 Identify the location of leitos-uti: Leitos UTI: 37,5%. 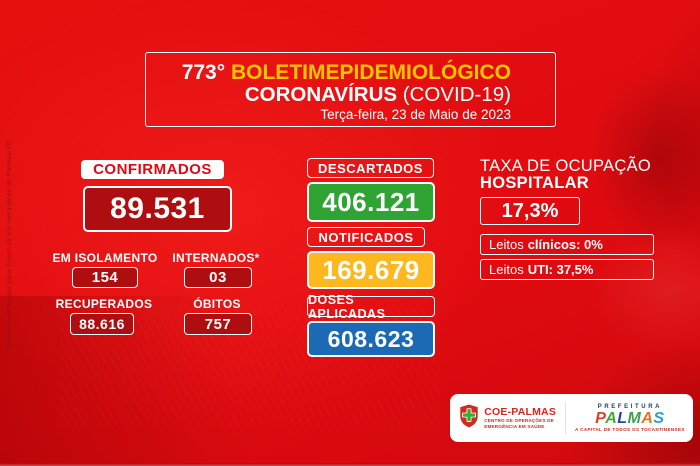
(567, 269).